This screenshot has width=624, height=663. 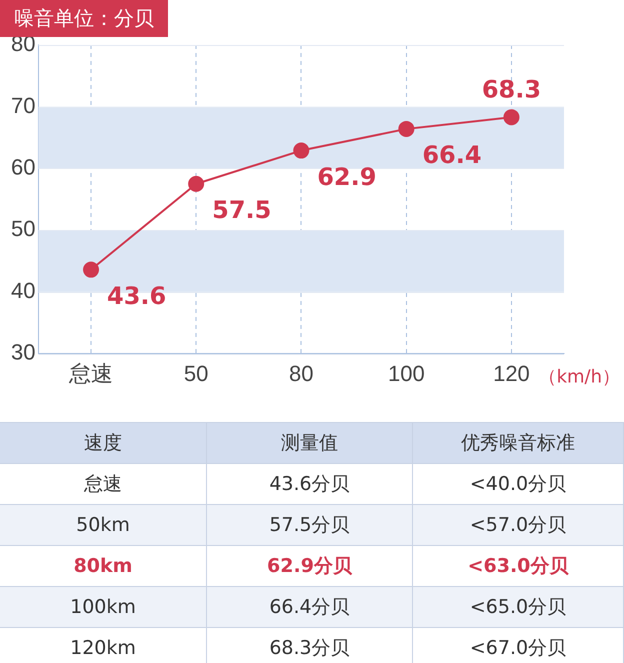 I want to click on data-label: 57.5, so click(x=242, y=210).